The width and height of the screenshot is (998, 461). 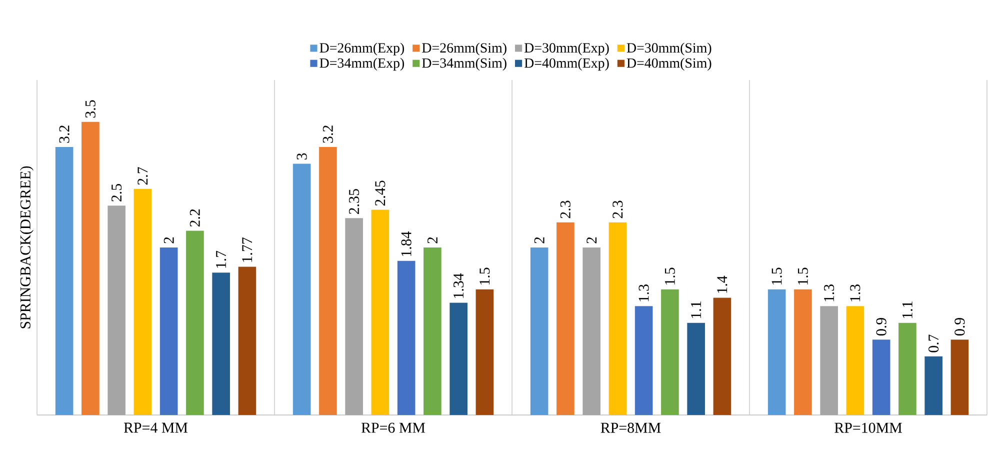 I want to click on legend-label: D=30mm(Sim), so click(x=669, y=49).